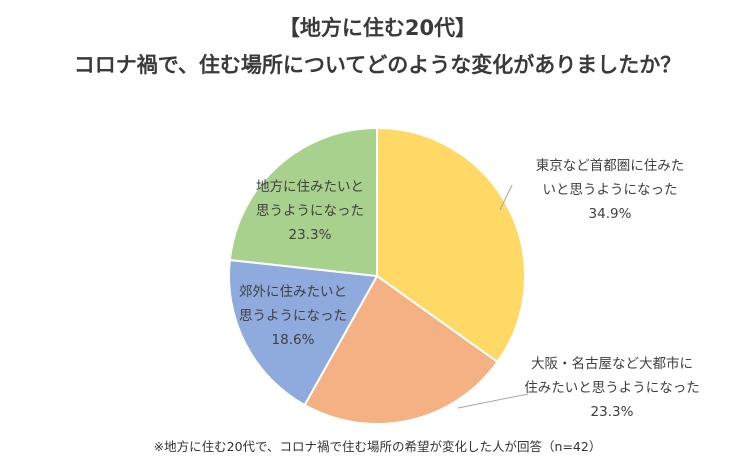 The width and height of the screenshot is (755, 467). I want to click on data-label-text-1: 東京など首都圏に住みた, so click(610, 166).